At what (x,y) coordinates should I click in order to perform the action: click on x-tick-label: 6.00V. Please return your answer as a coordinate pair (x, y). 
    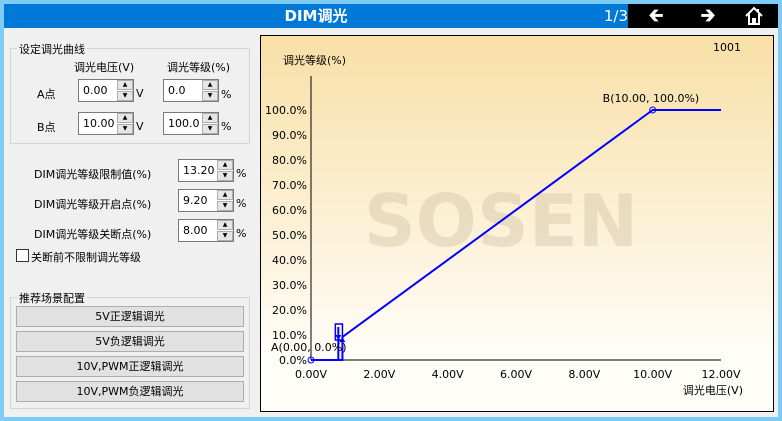
    Looking at the image, I should click on (516, 374).